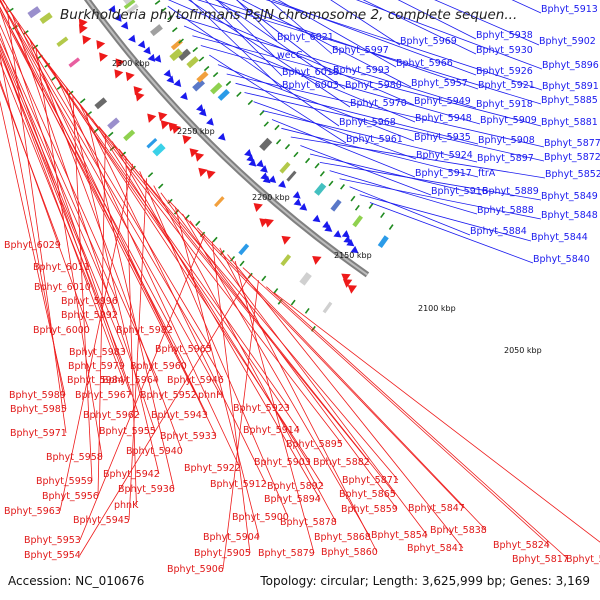 The width and height of the screenshot is (600, 600). What do you see at coordinates (504, 71) in the screenshot?
I see `forward-gene-label: Bphyt_5926` at bounding box center [504, 71].